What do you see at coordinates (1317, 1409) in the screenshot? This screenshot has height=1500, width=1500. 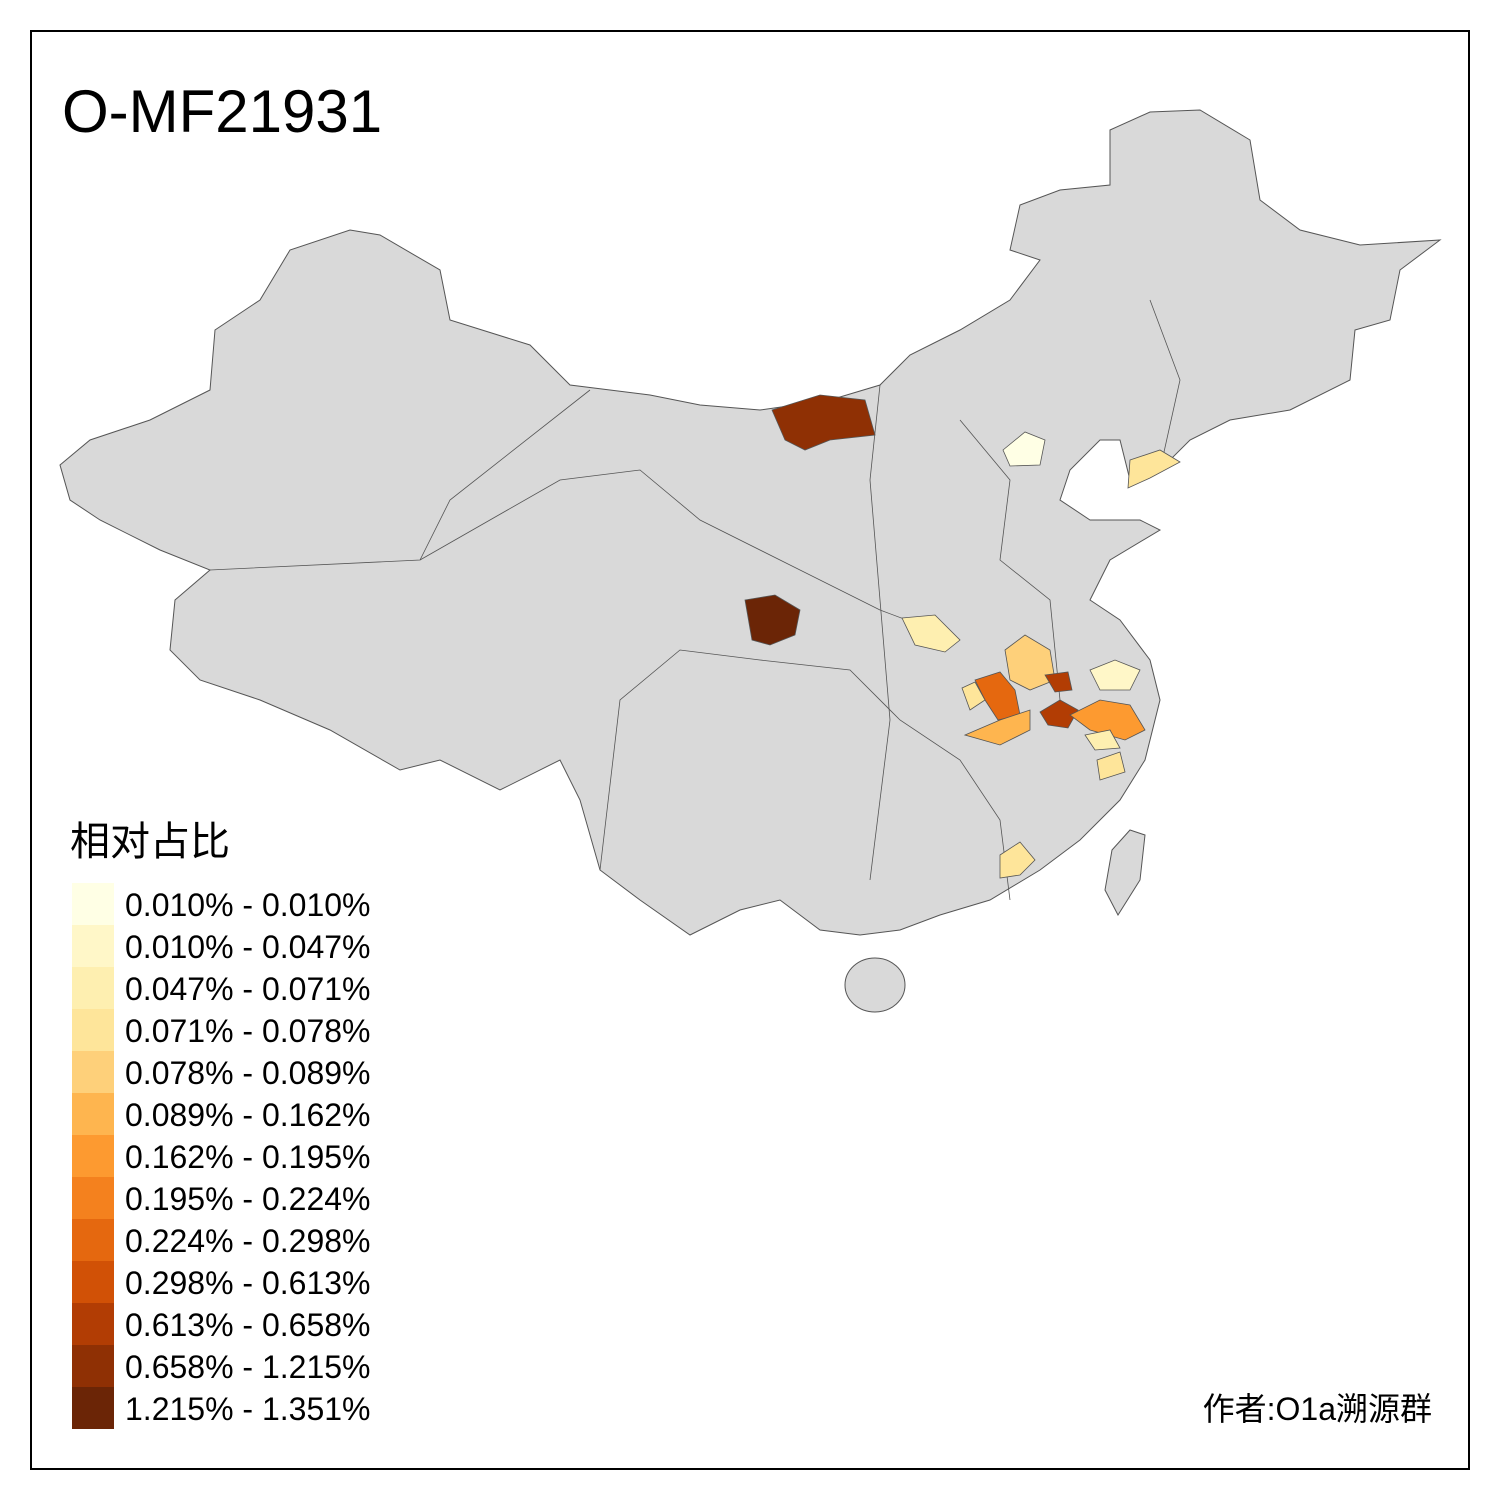 I see `credit: 作者:O1a溯源群` at bounding box center [1317, 1409].